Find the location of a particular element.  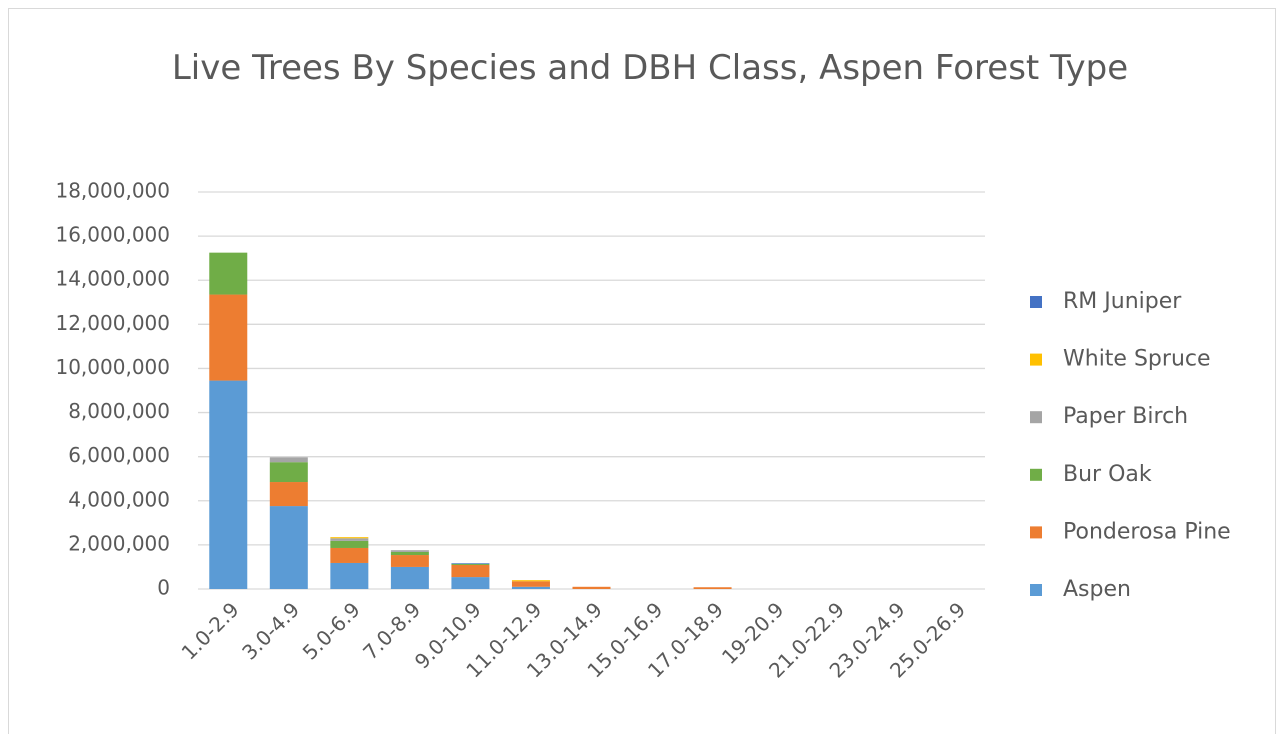

x-tick-label: 1.0-2.9 is located at coordinates (210, 630).